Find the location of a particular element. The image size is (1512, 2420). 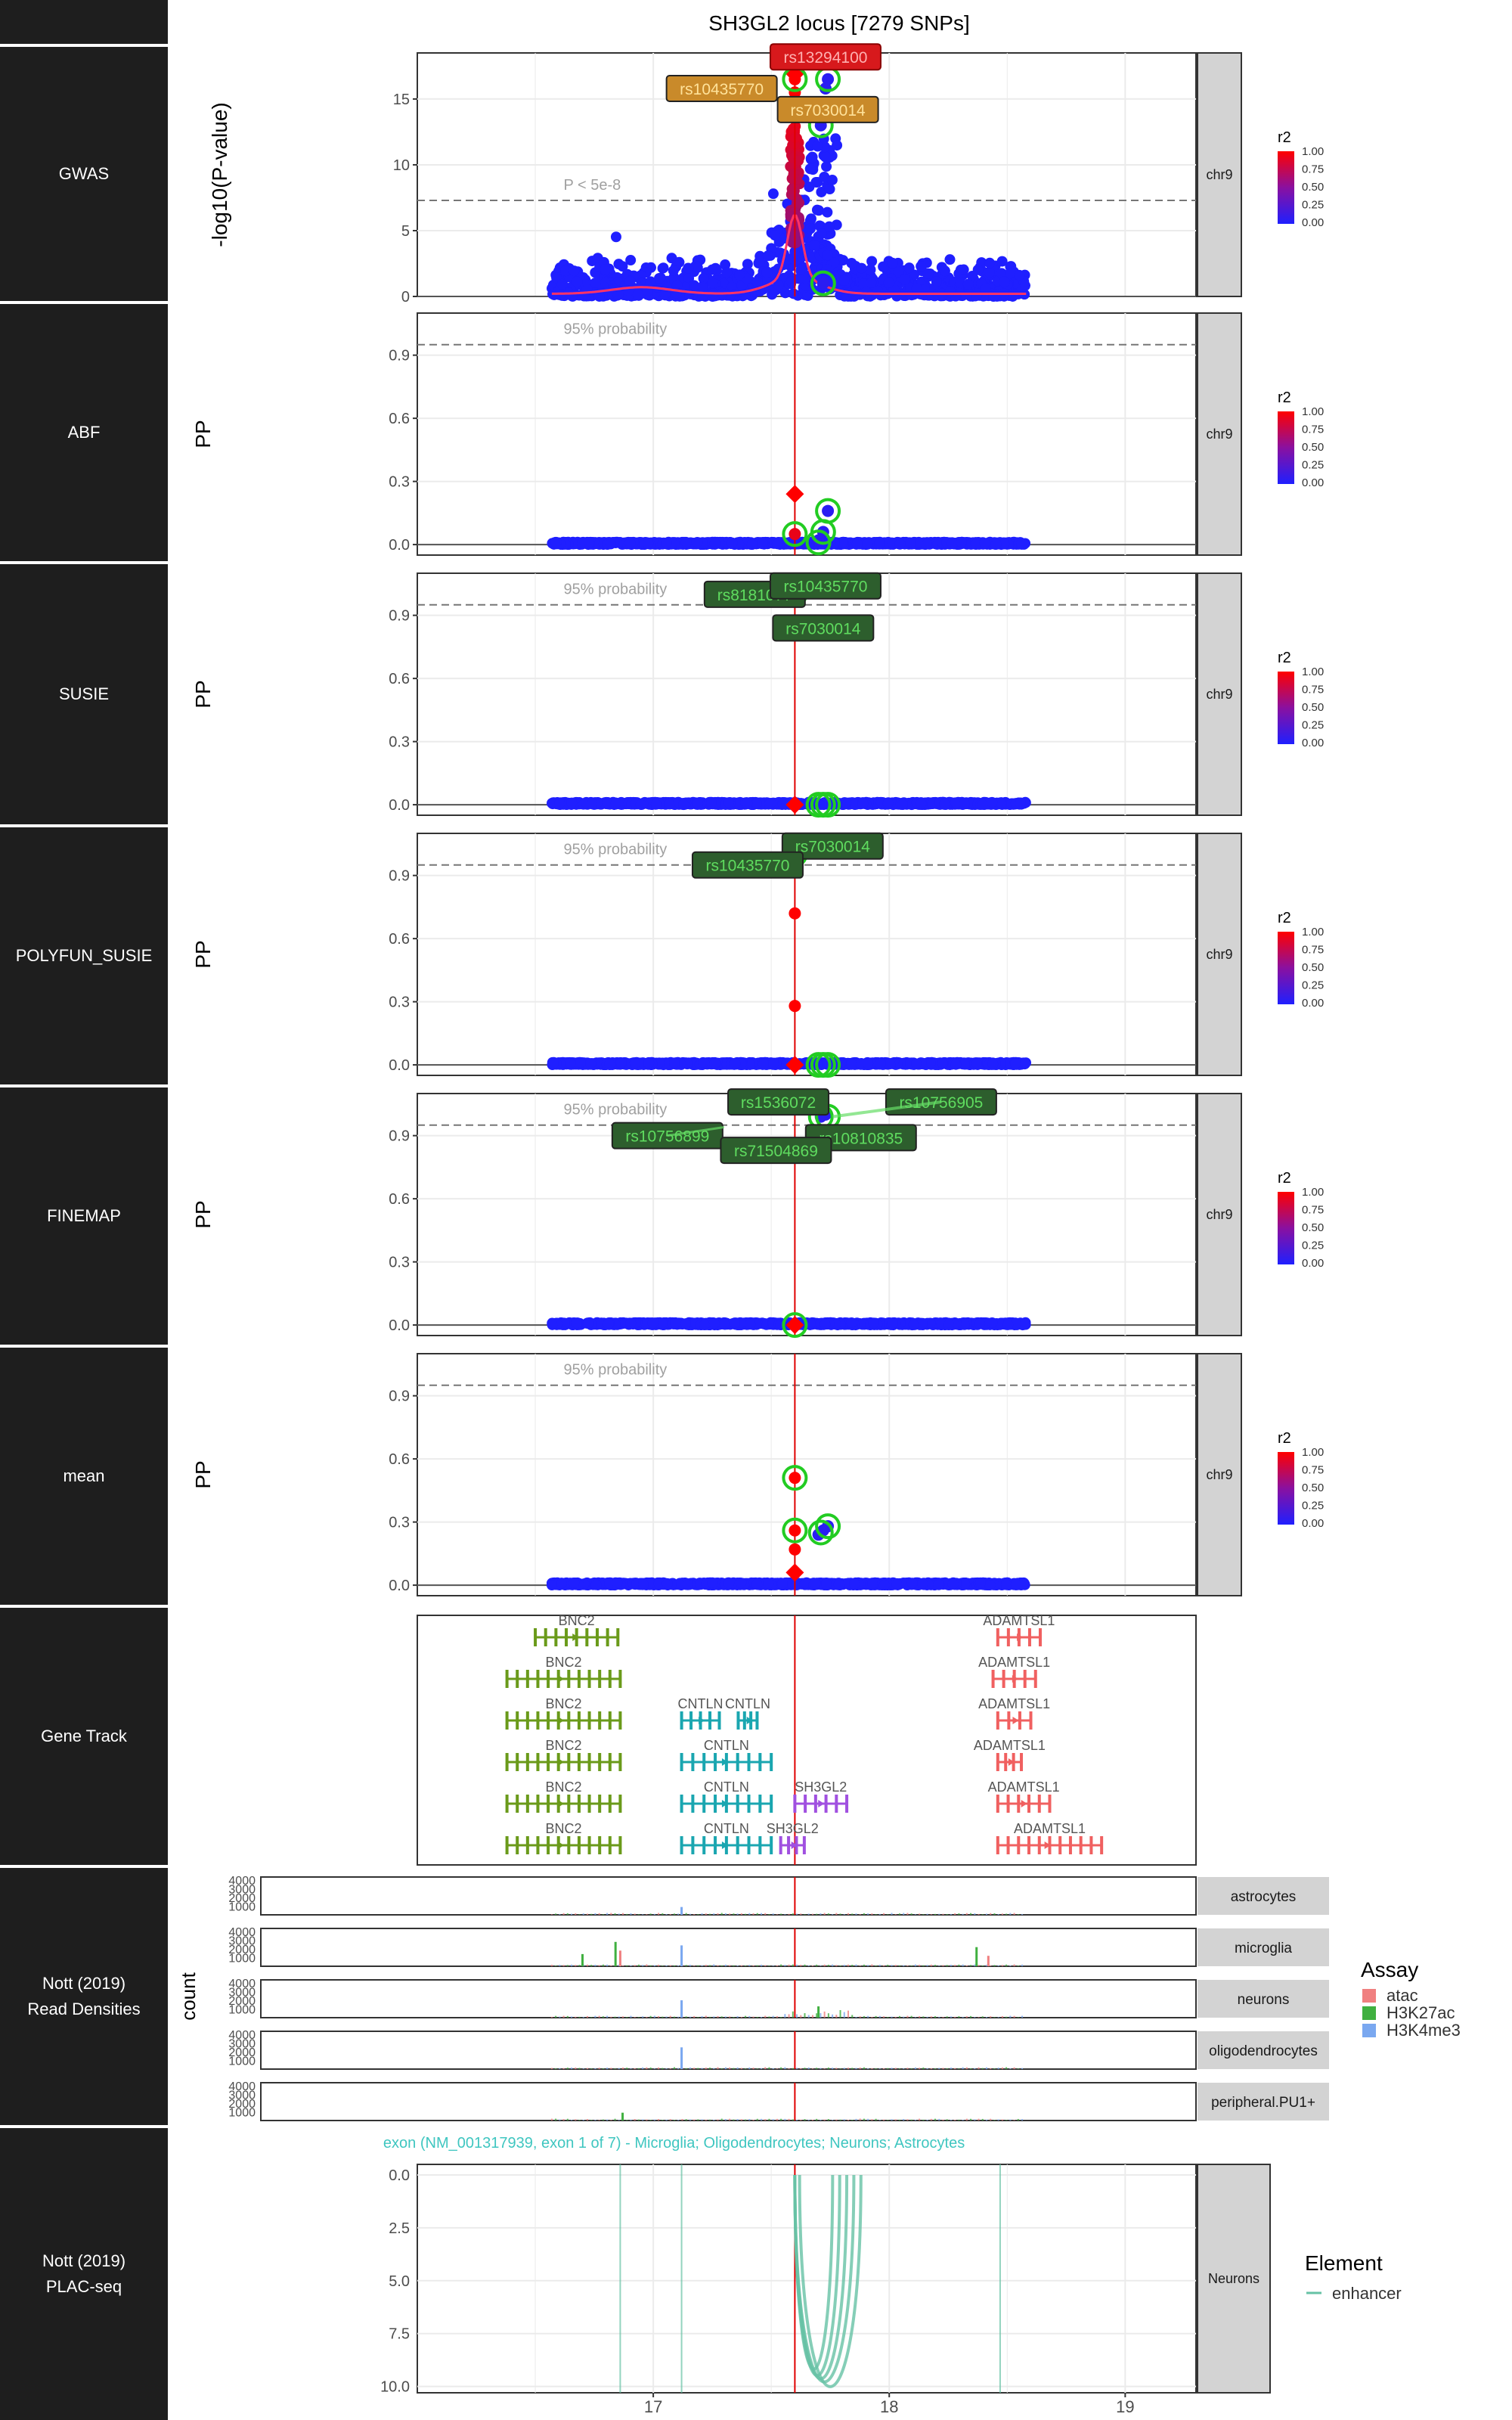

row-label: FINEMAP is located at coordinates (84, 1216).